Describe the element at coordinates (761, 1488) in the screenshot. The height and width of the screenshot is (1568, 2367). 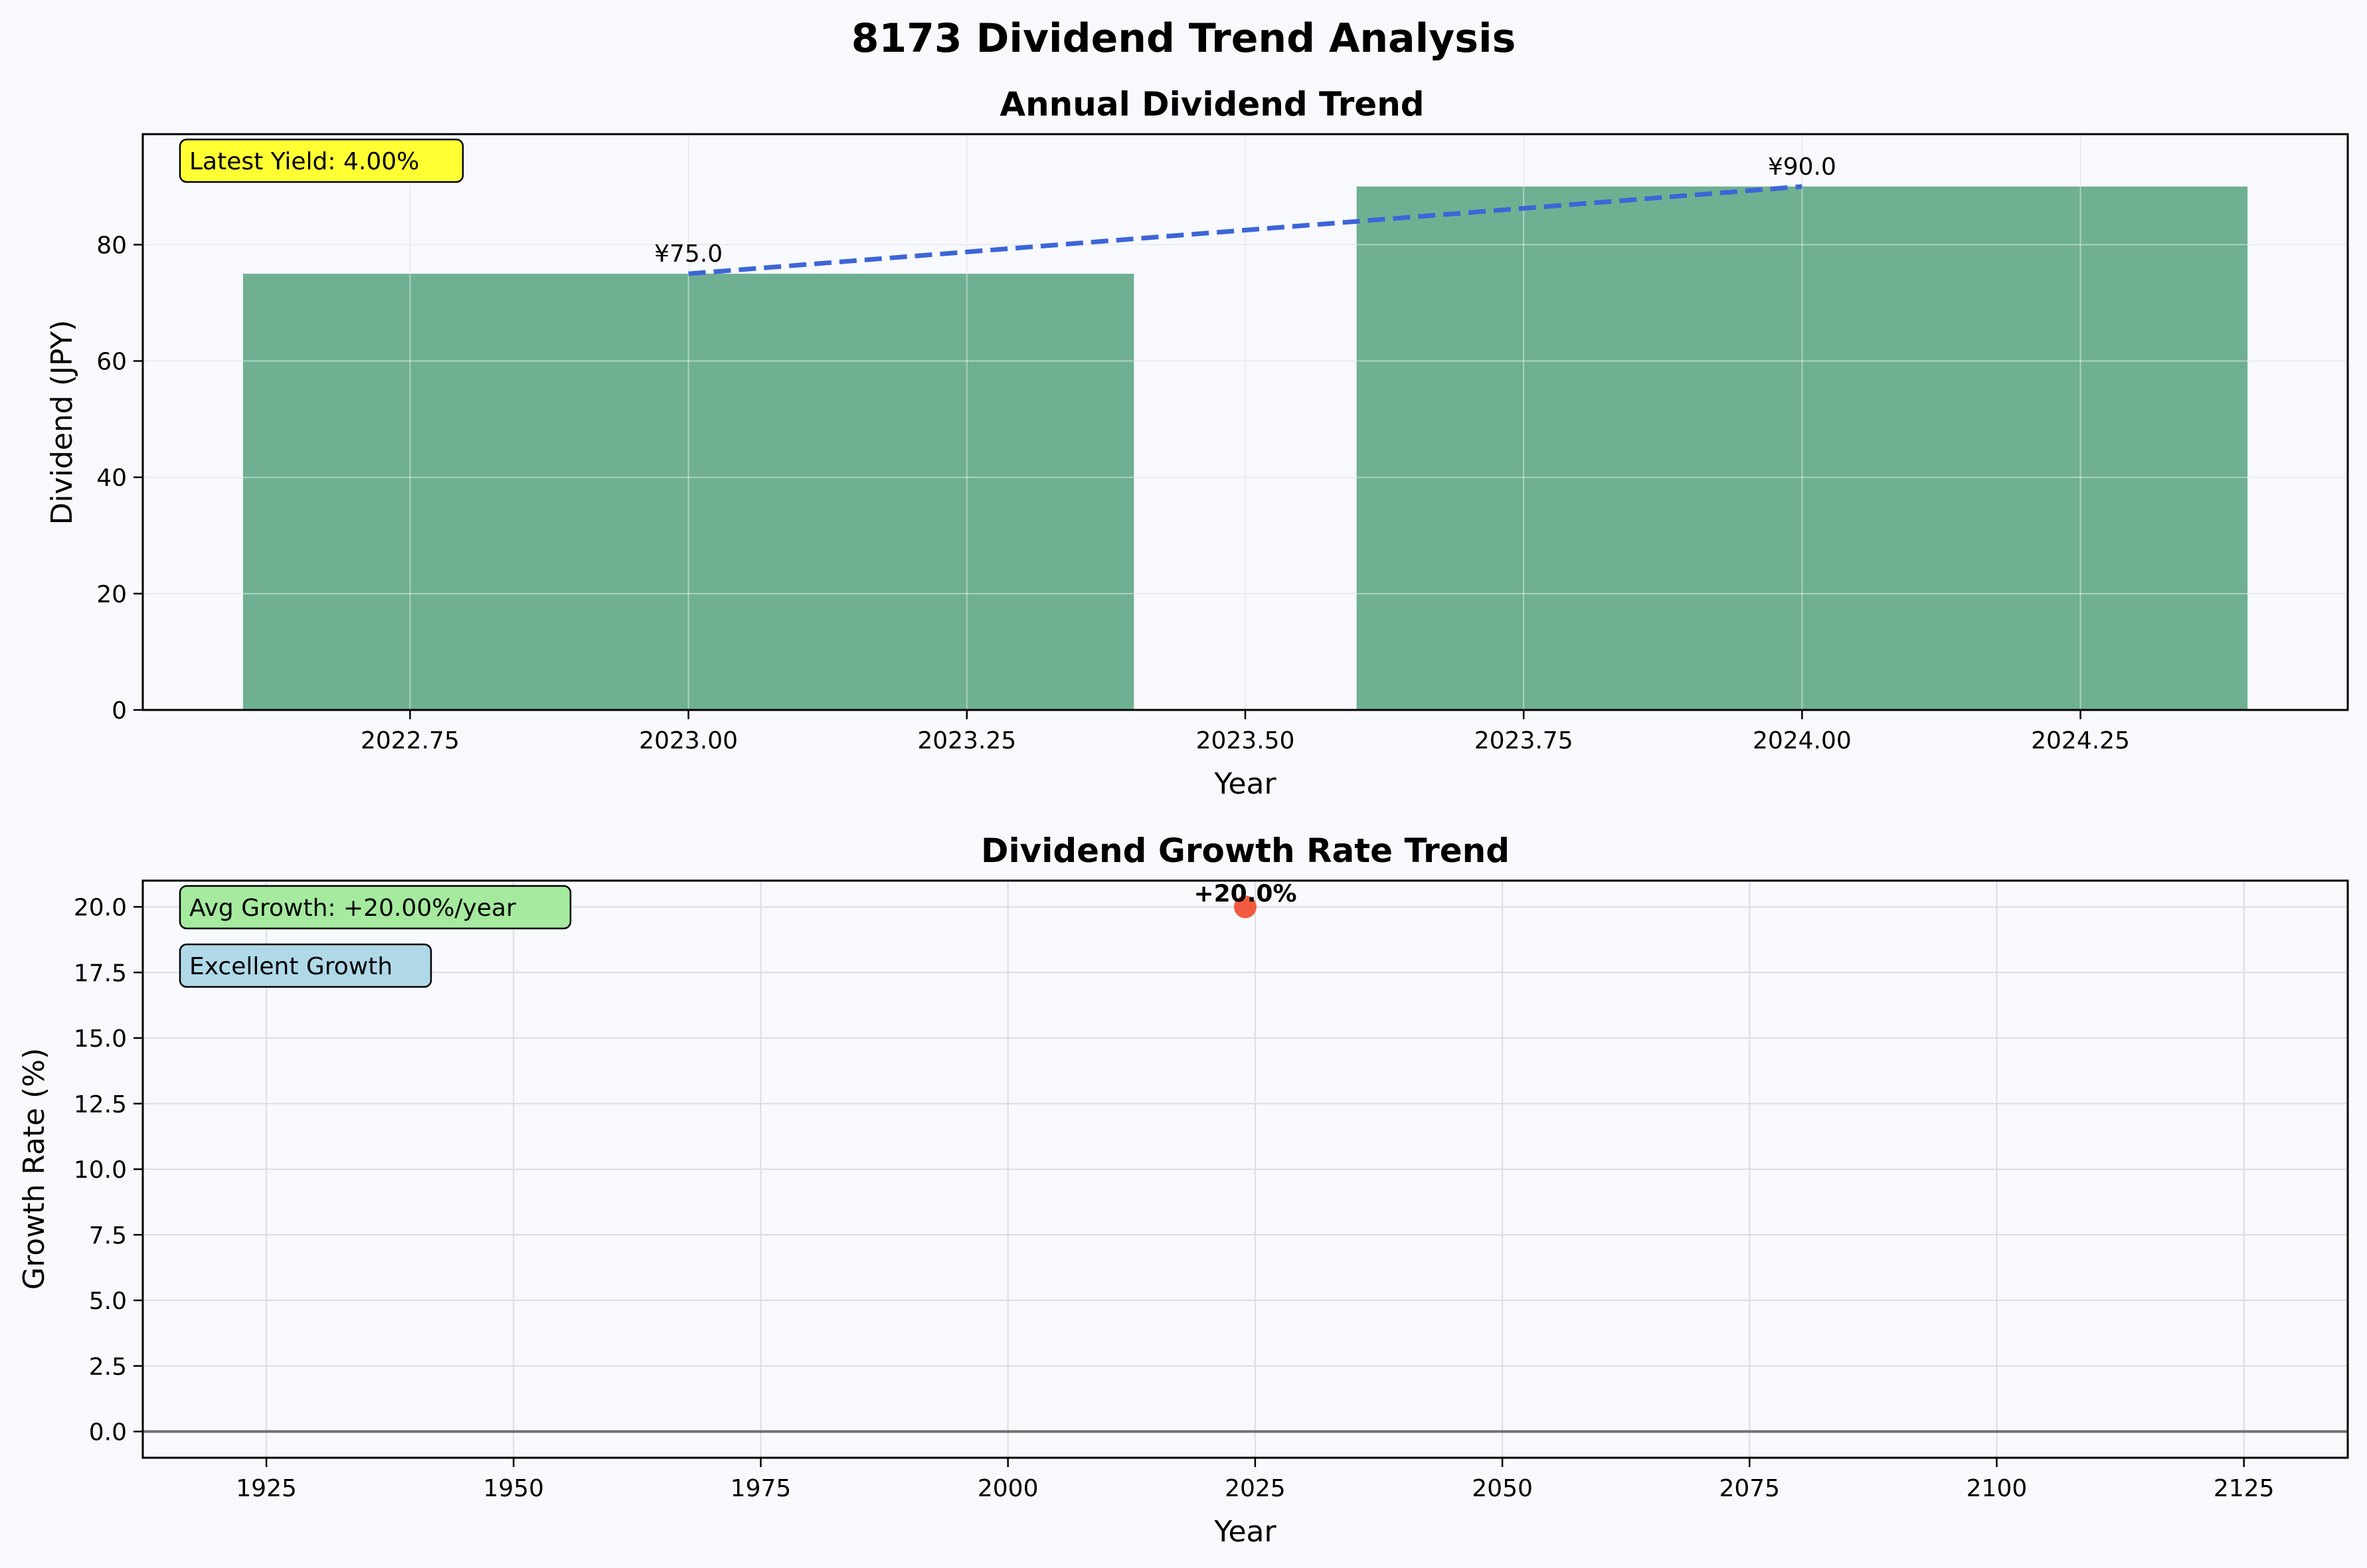
I see `growth-x-tick-label: 1975` at that location.